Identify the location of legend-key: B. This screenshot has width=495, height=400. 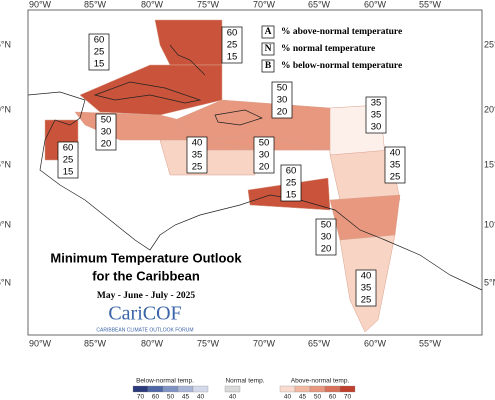
(268, 66).